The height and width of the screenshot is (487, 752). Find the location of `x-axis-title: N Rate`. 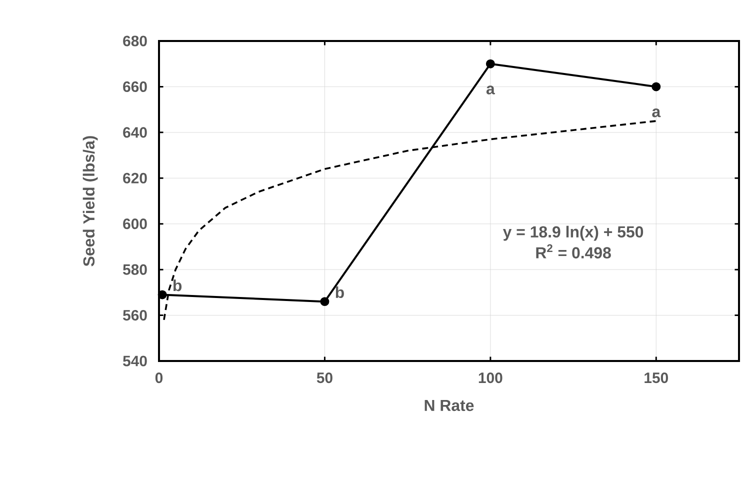

x-axis-title: N Rate is located at coordinates (449, 406).